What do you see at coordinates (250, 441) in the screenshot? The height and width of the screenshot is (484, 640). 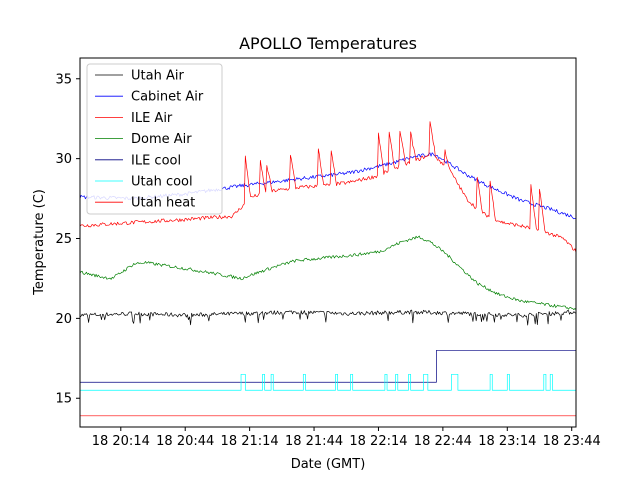 I see `x-tick-label: 18 21:14` at bounding box center [250, 441].